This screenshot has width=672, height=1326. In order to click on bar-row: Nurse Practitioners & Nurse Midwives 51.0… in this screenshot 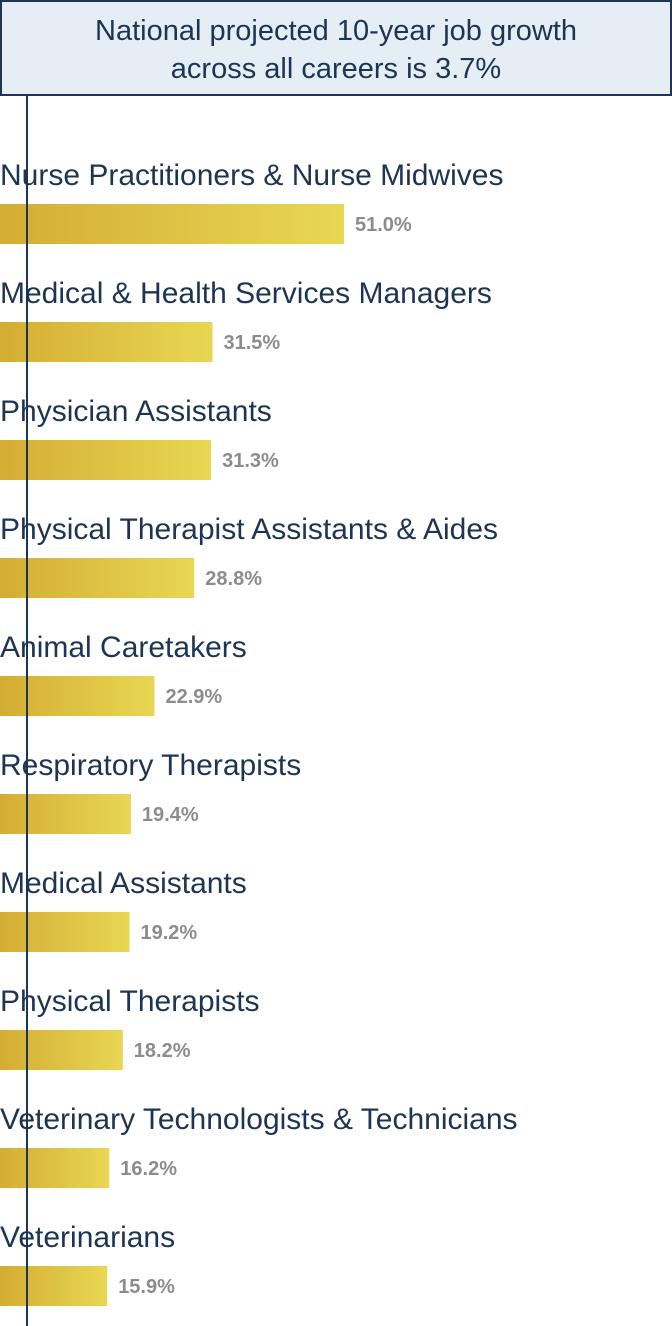, I will do `click(251, 201)`.